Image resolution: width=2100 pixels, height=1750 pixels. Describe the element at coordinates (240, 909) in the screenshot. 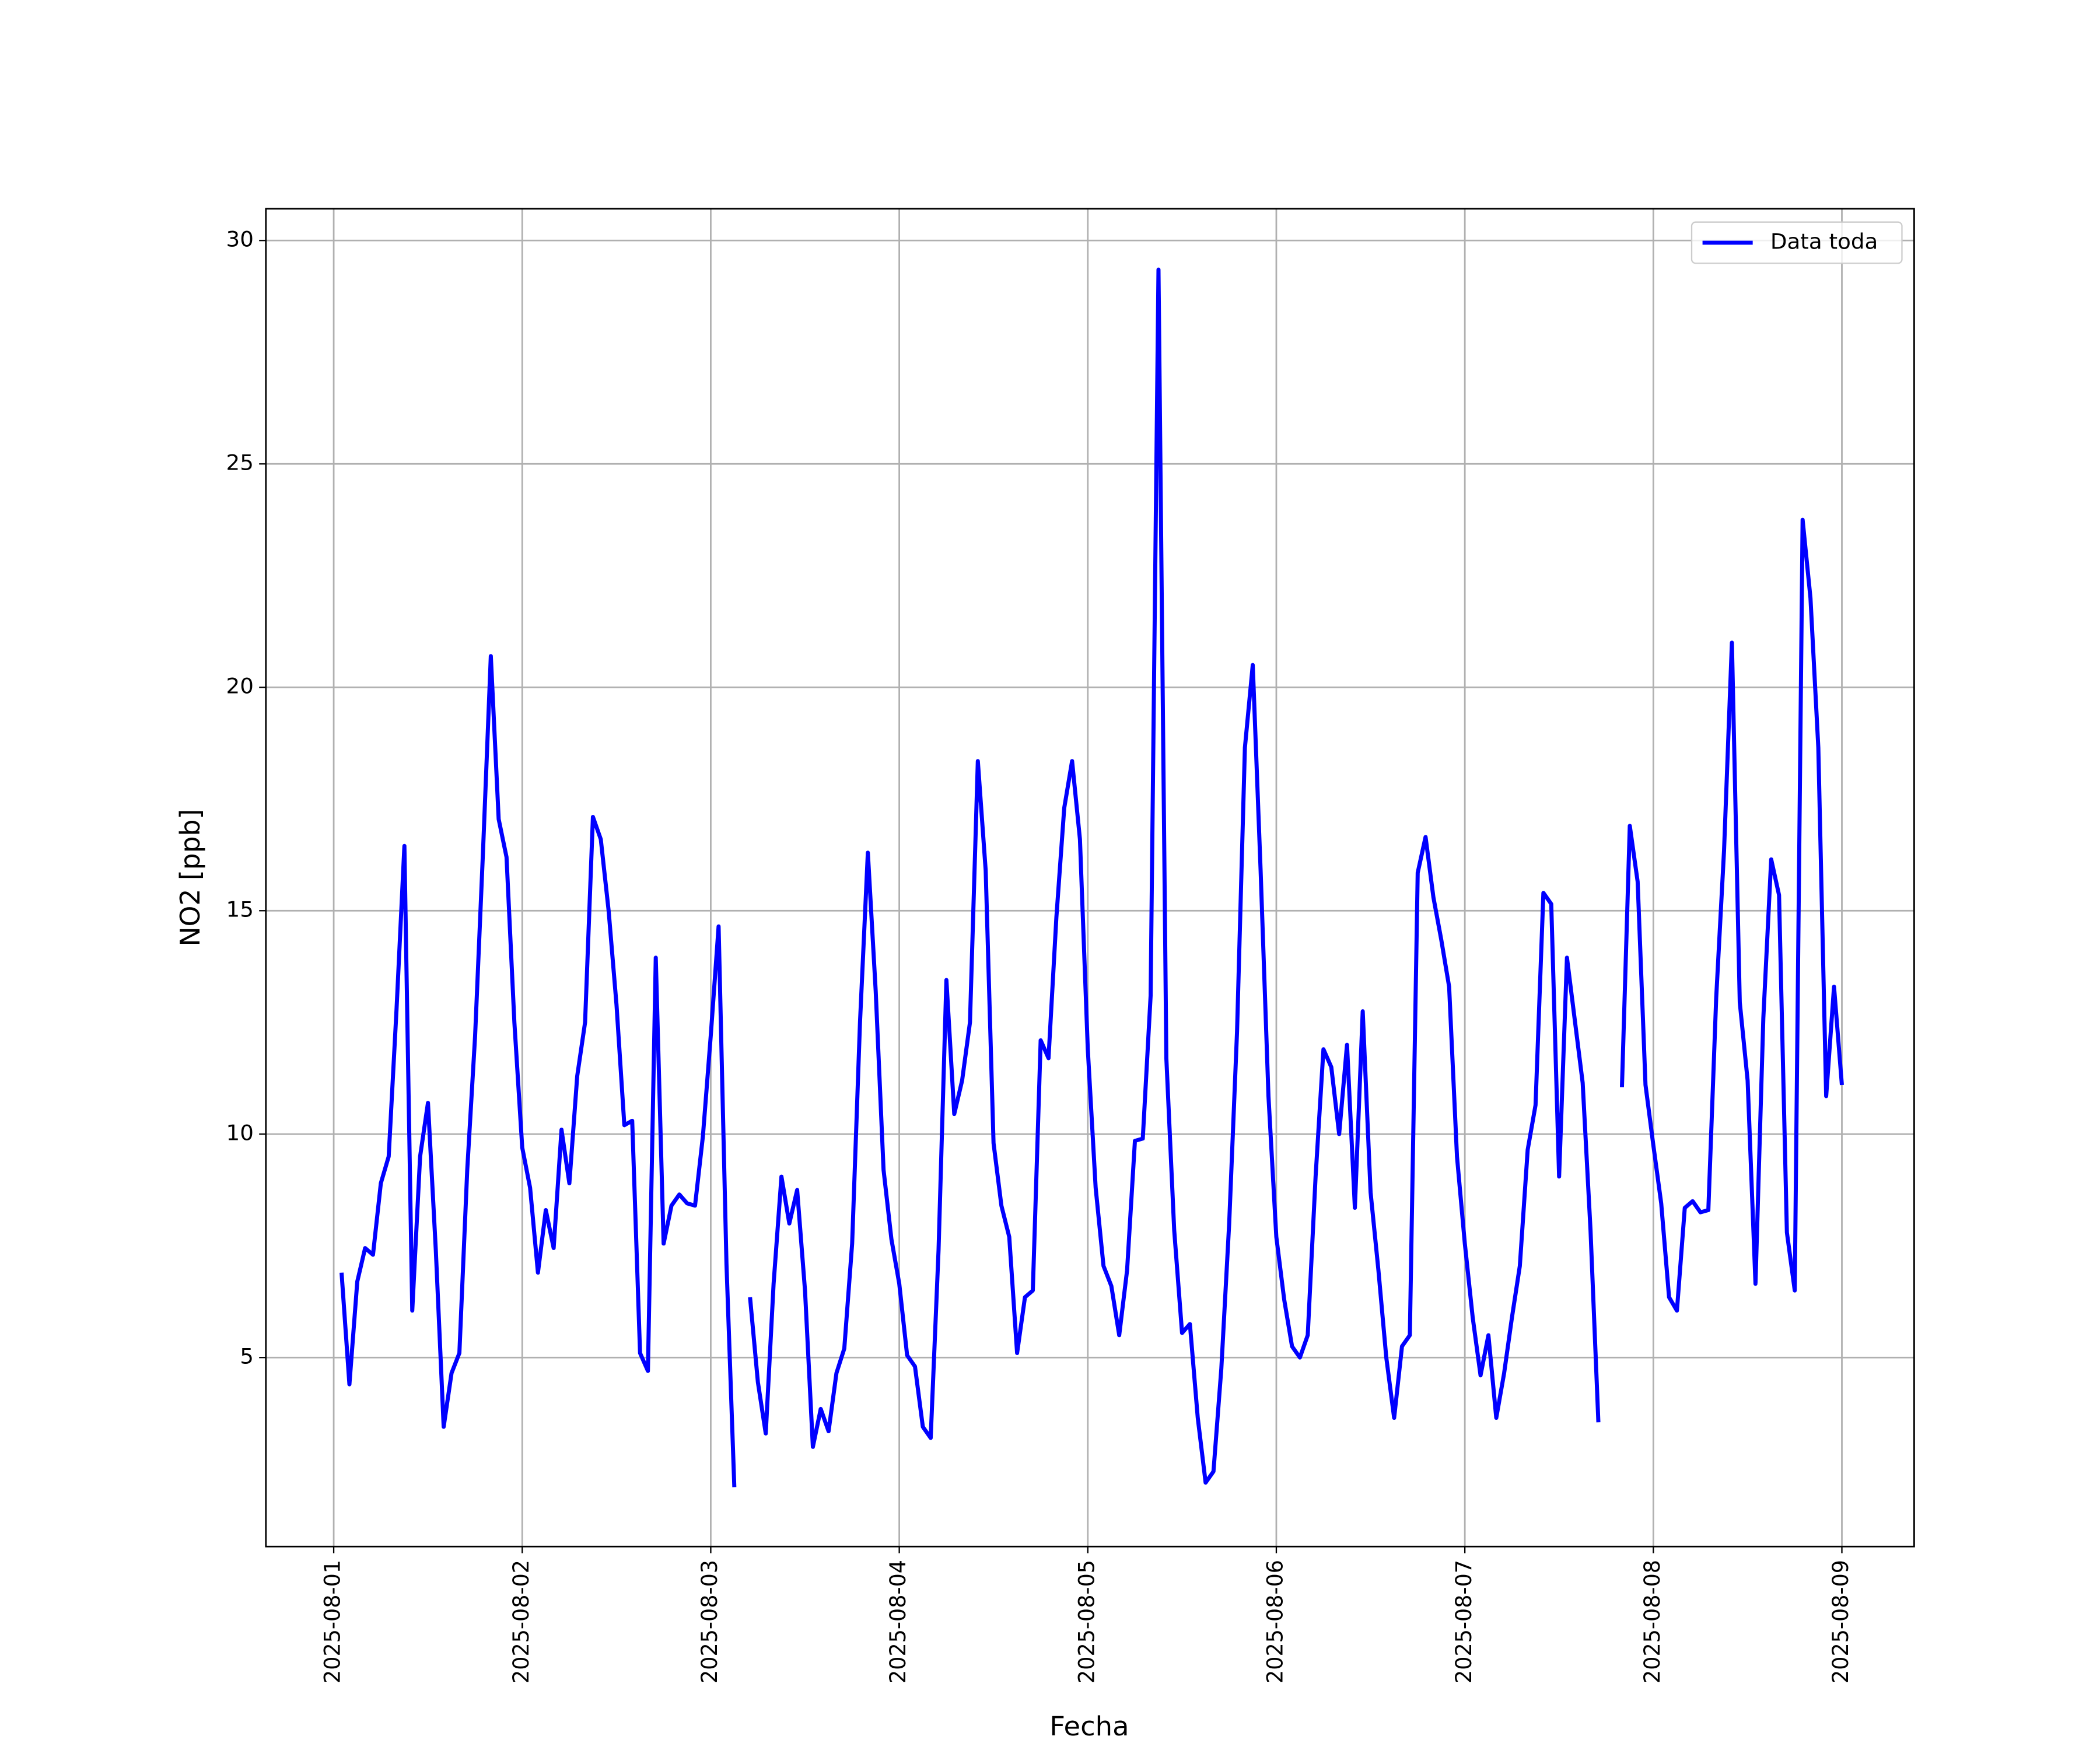

I see `y-tick-label: 15` at that location.